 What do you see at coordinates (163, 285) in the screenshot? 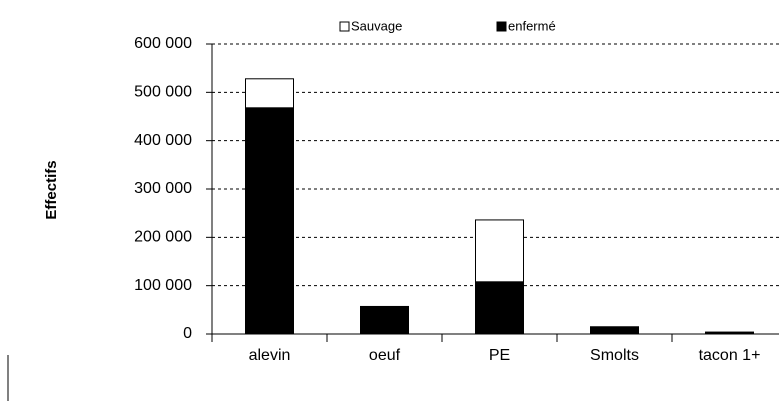
I see `y-tick-label: 100 000` at bounding box center [163, 285].